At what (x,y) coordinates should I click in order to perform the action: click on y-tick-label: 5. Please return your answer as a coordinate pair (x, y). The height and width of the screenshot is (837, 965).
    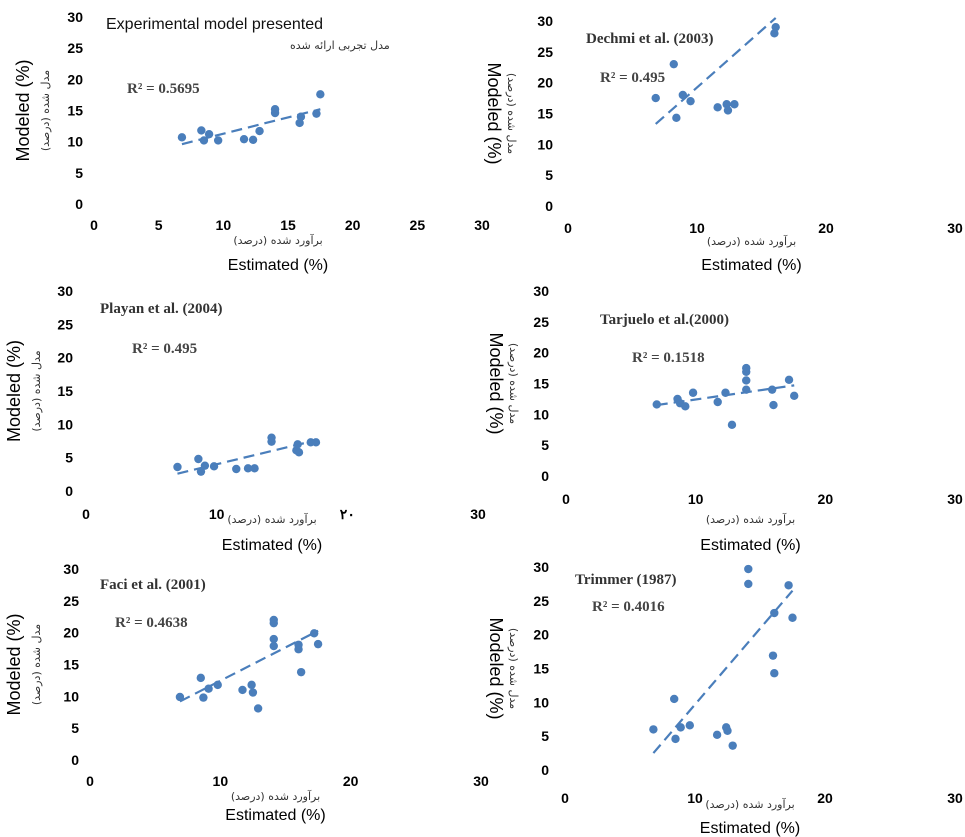
    Looking at the image, I should click on (69, 458).